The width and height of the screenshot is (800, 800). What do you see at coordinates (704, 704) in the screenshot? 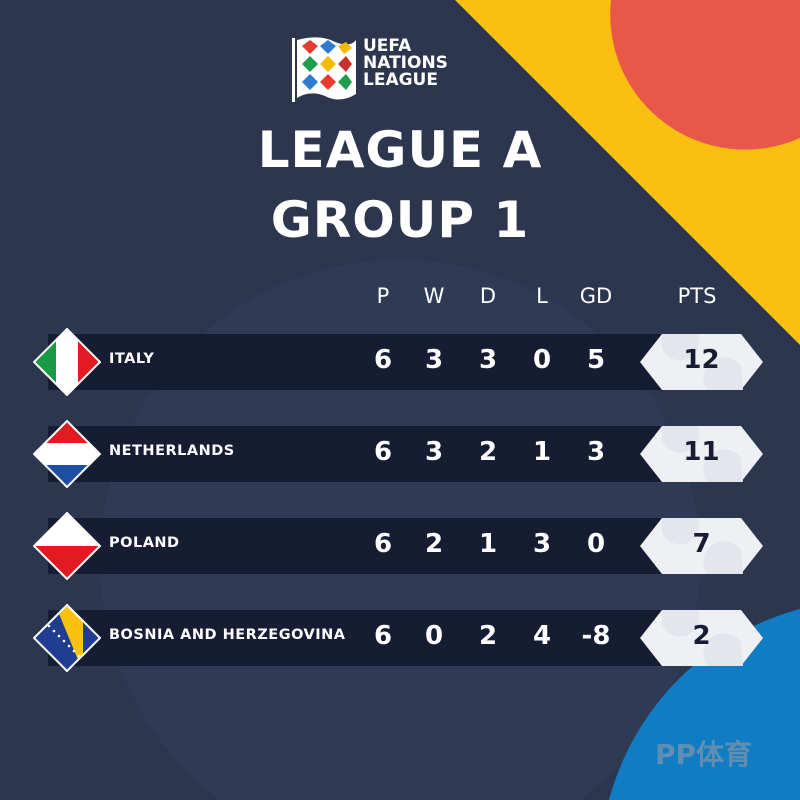
I see `blue-circle` at bounding box center [704, 704].